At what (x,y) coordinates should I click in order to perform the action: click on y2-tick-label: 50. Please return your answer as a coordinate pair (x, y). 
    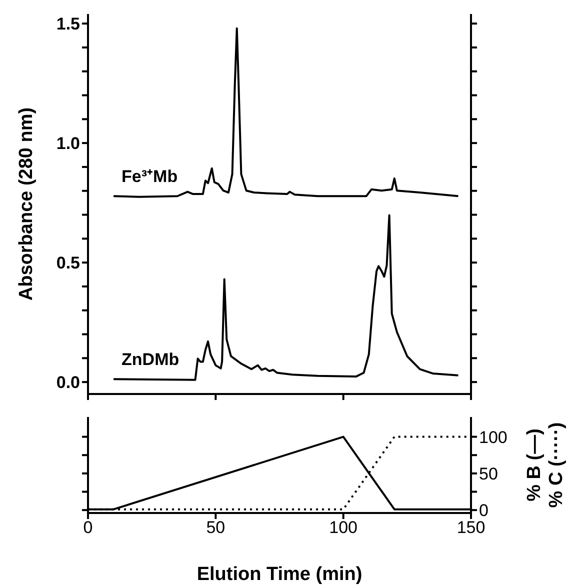
    Looking at the image, I should click on (488, 474).